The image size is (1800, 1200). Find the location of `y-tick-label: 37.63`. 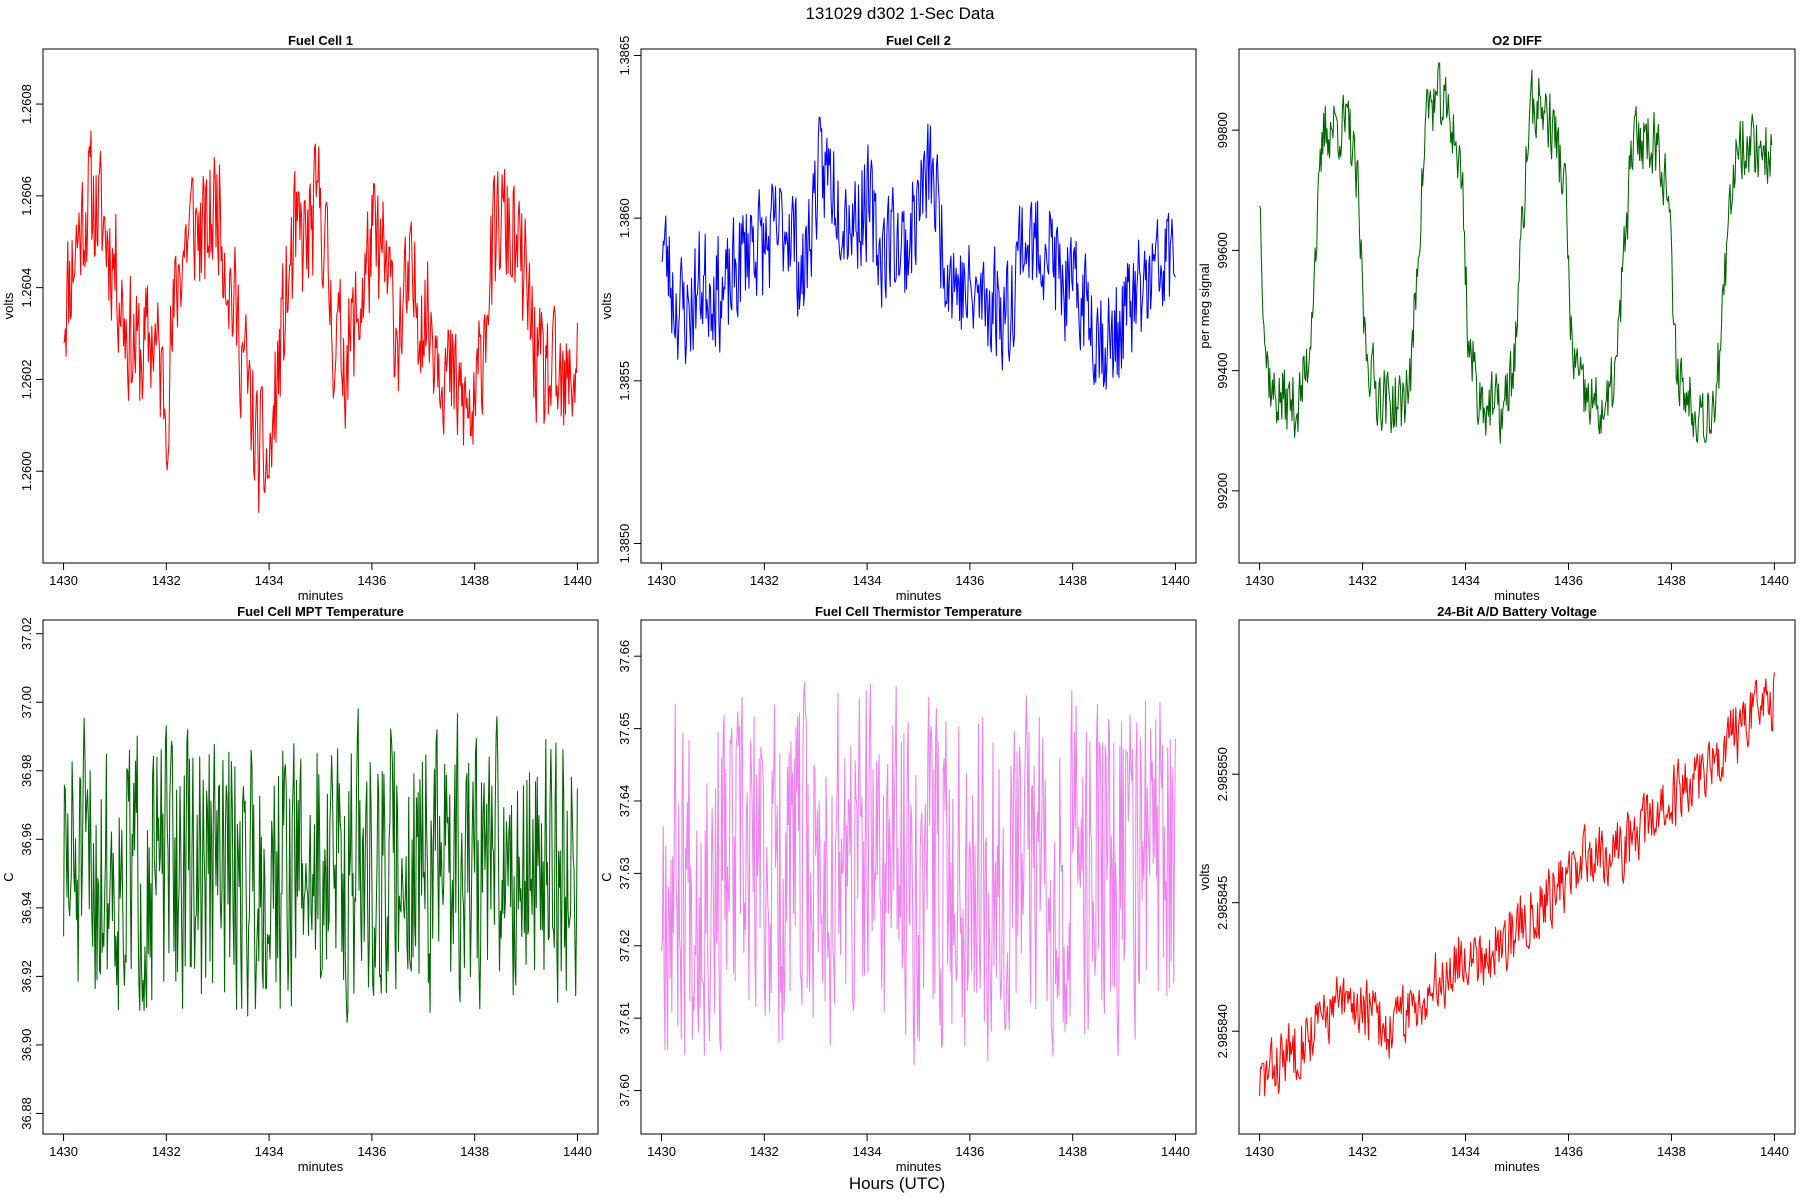

y-tick-label: 37.63 is located at coordinates (624, 873).